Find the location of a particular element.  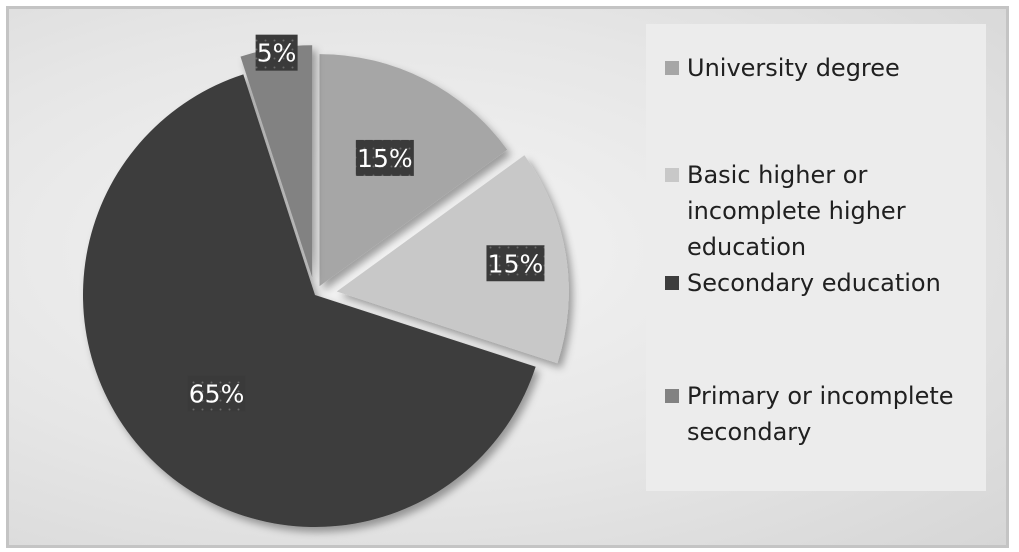

legend-item-secondary-education: Secondary education is located at coordinates (825, 283).